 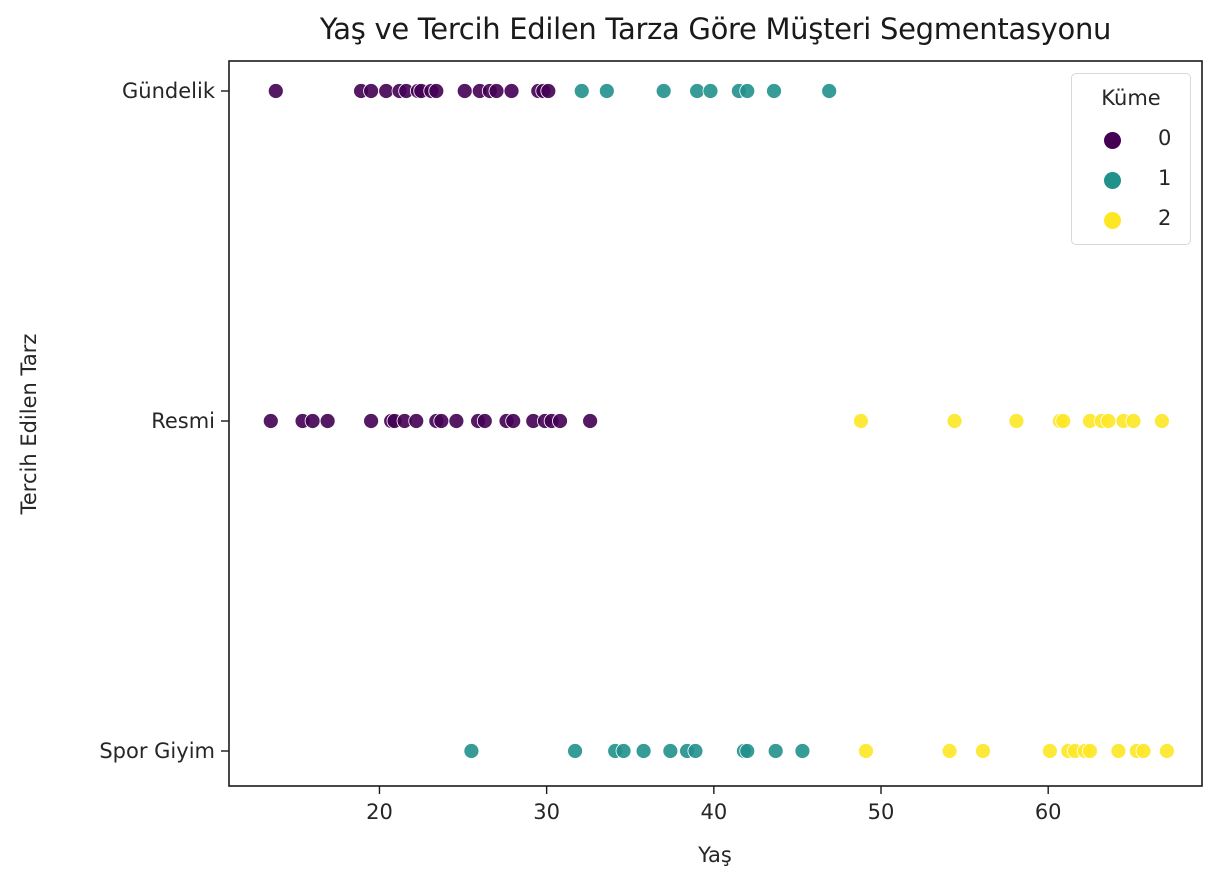 I want to click on legend-item-1: 1, so click(x=1131, y=181).